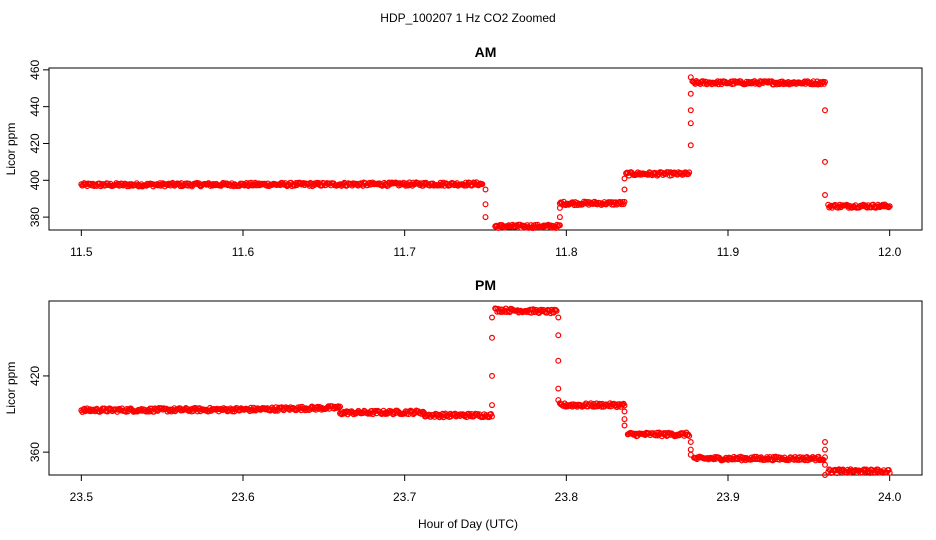 Image resolution: width=936 pixels, height=540 pixels. Describe the element at coordinates (486, 52) in the screenshot. I see `panel-title: AM` at that location.